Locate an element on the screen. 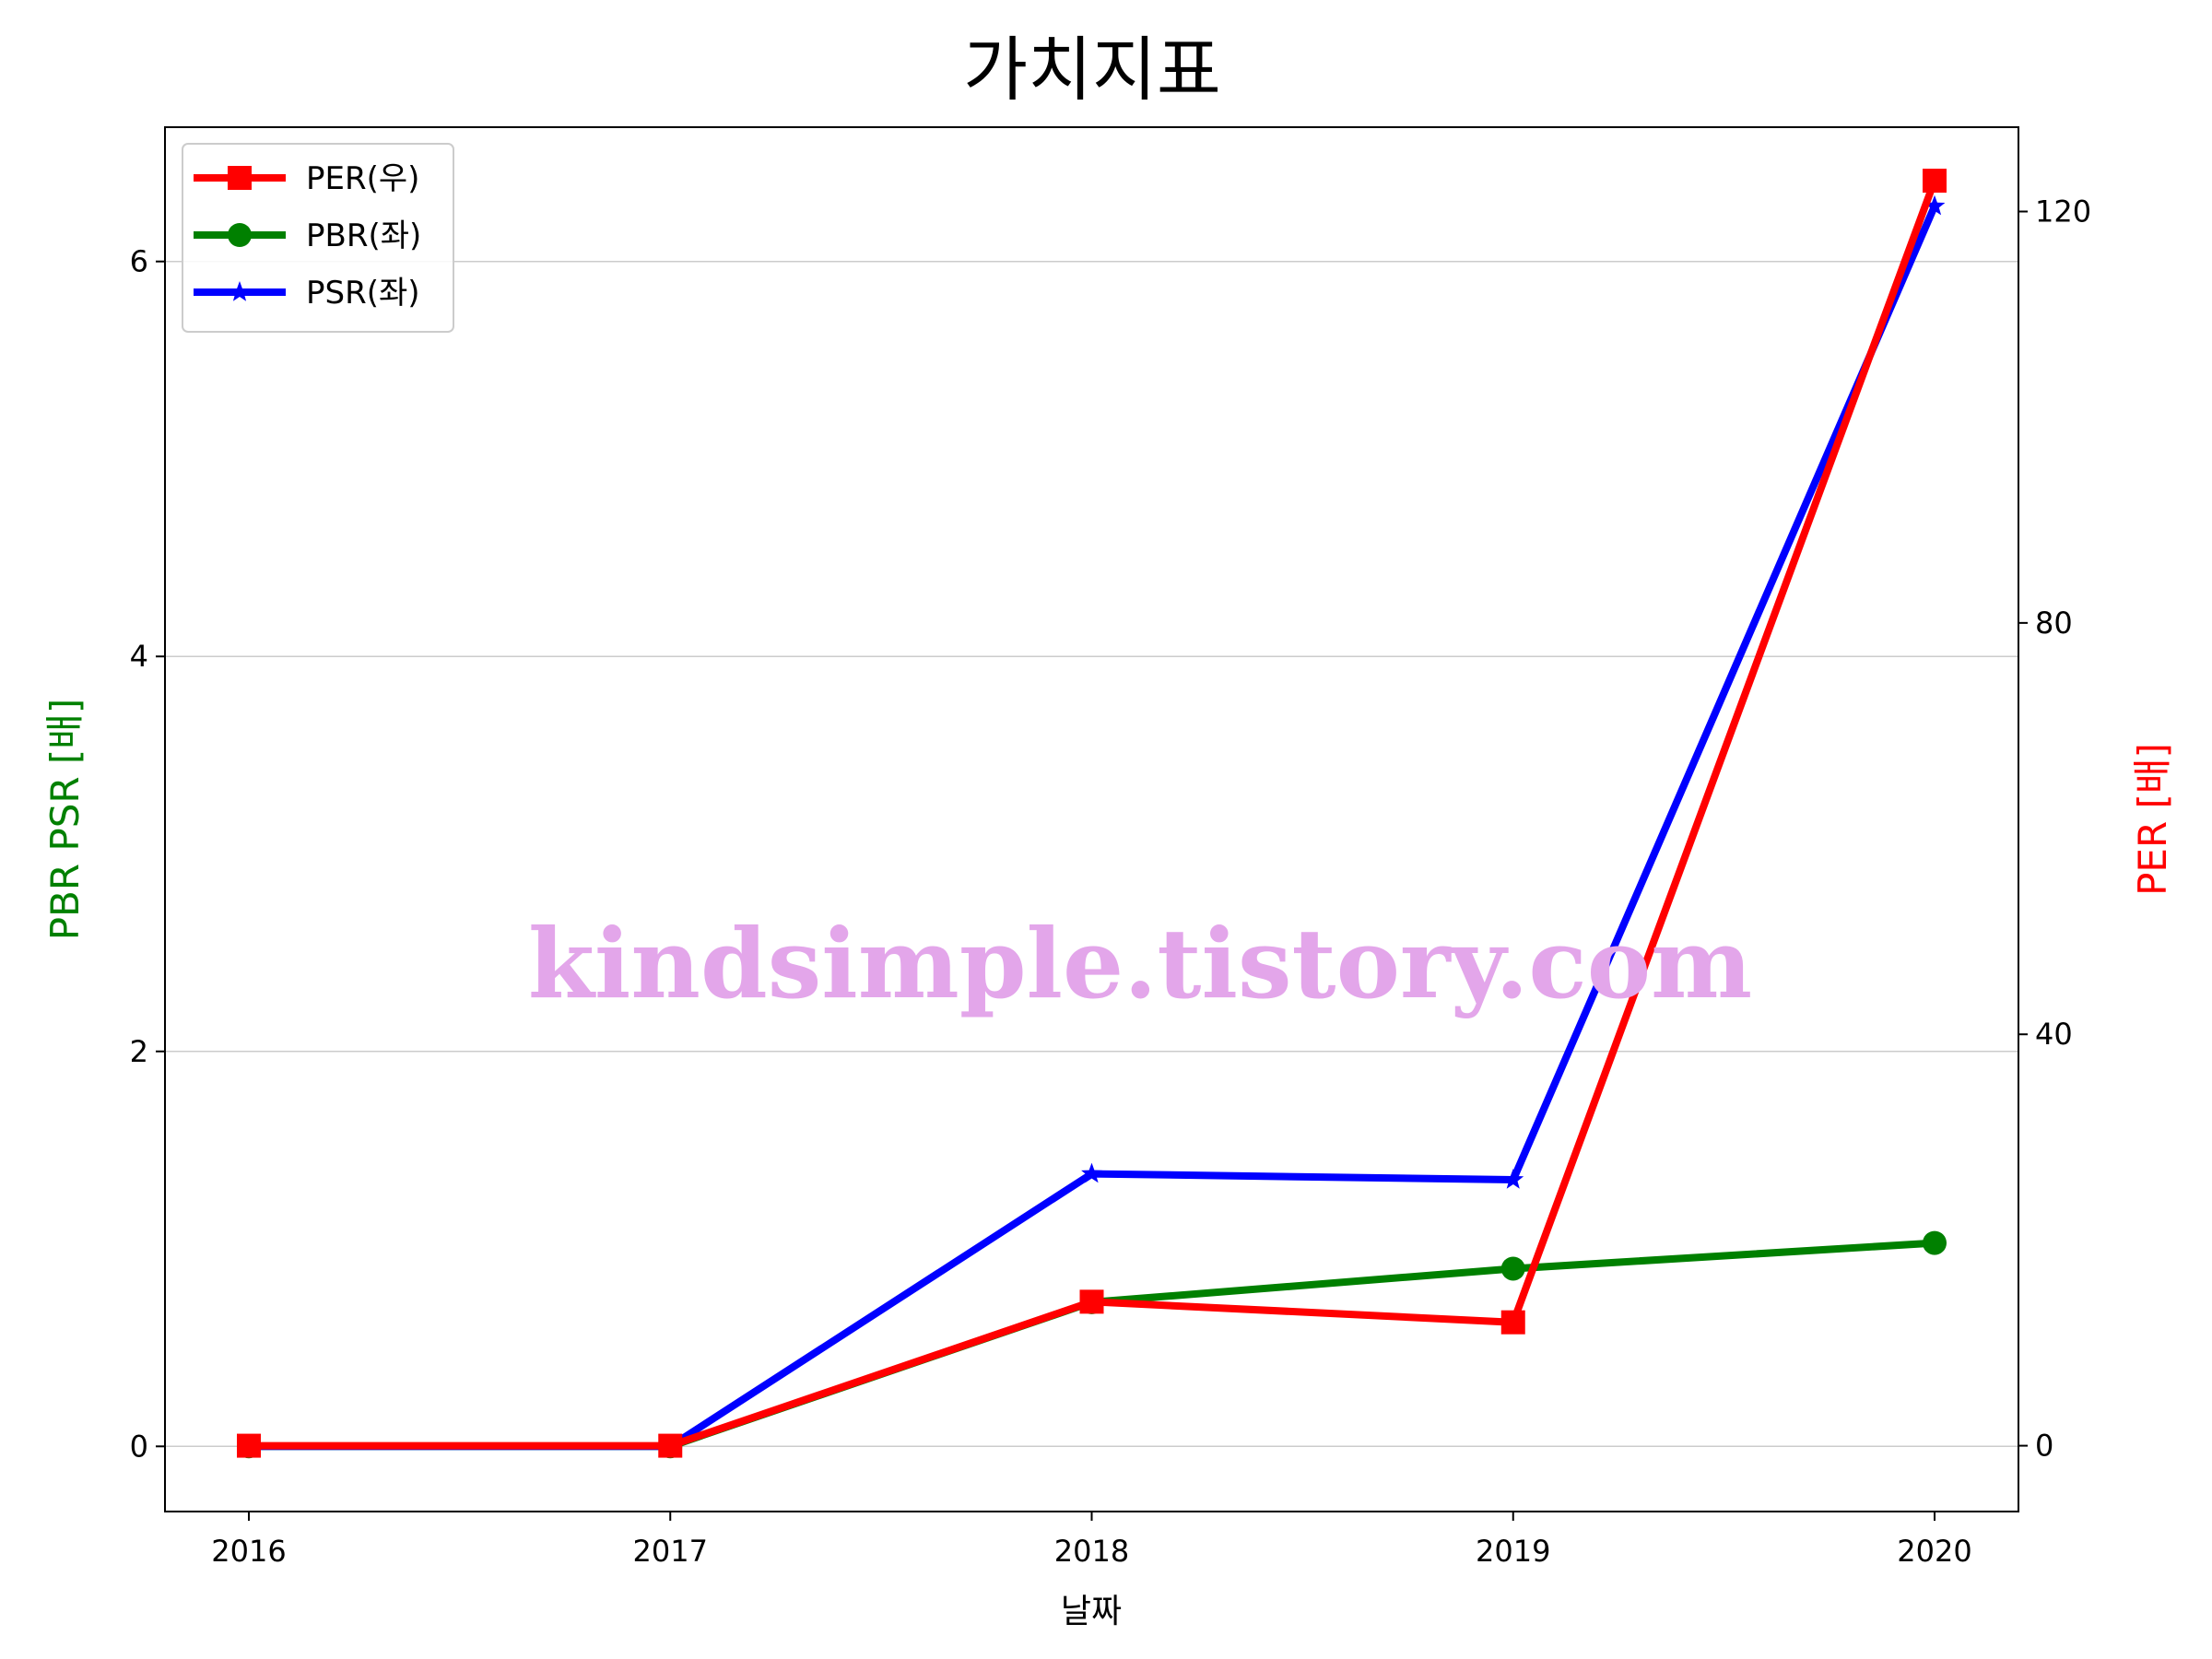 The width and height of the screenshot is (2212, 1659). left-tick-label: 0 is located at coordinates (139, 1446).